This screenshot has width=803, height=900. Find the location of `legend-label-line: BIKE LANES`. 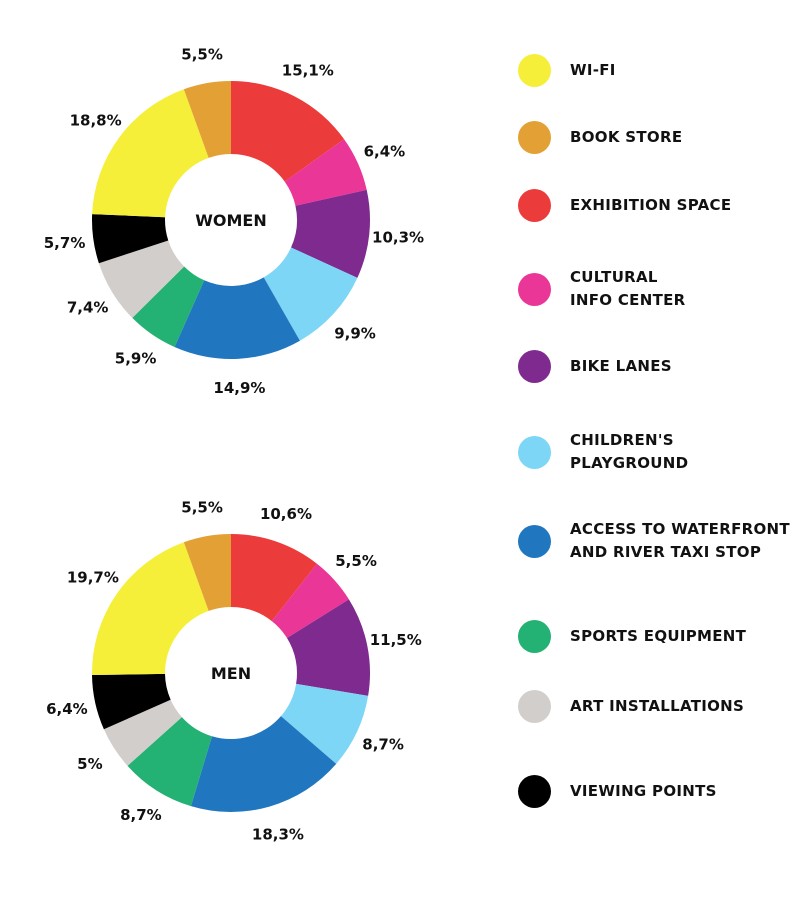

legend-label-line: BIKE LANES is located at coordinates (621, 366).